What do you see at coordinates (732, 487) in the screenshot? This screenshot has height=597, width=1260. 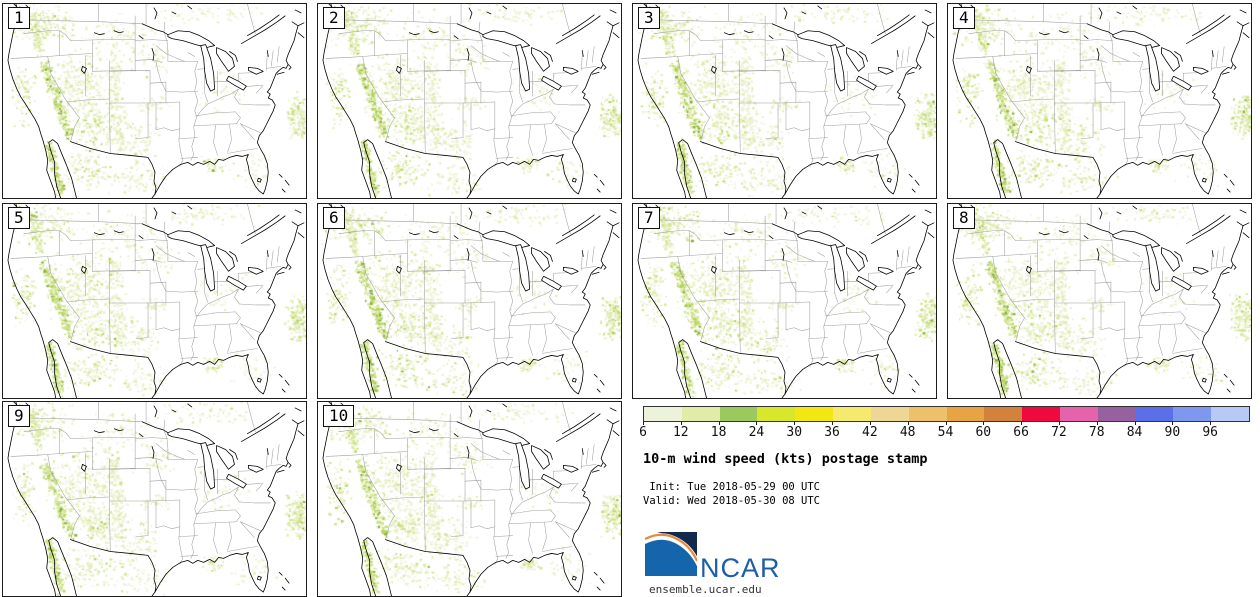 I see `init-time-label: Init: Tue 2018-05-29 00 UTC` at bounding box center [732, 487].